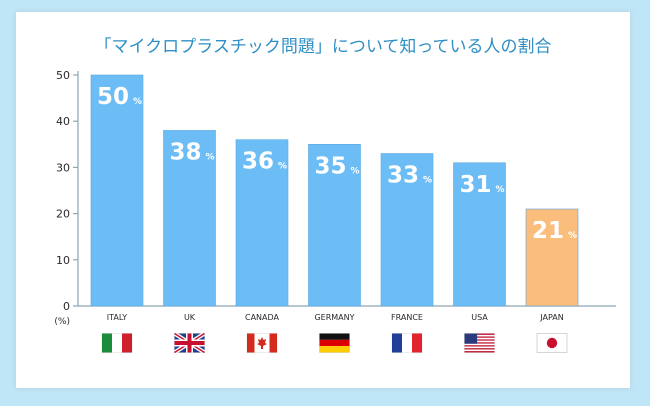 The height and width of the screenshot is (406, 650). I want to click on x-tick-labels: ITALY UK CANADA GERMANY FRANCE USA JAPAN, so click(335, 317).